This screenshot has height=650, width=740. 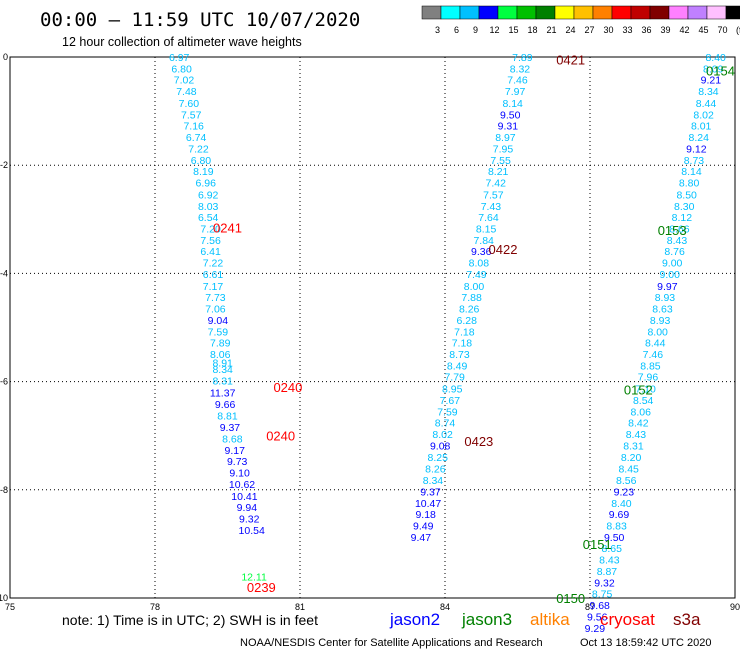 I want to click on x-tick-label: 90, so click(x=735, y=607).